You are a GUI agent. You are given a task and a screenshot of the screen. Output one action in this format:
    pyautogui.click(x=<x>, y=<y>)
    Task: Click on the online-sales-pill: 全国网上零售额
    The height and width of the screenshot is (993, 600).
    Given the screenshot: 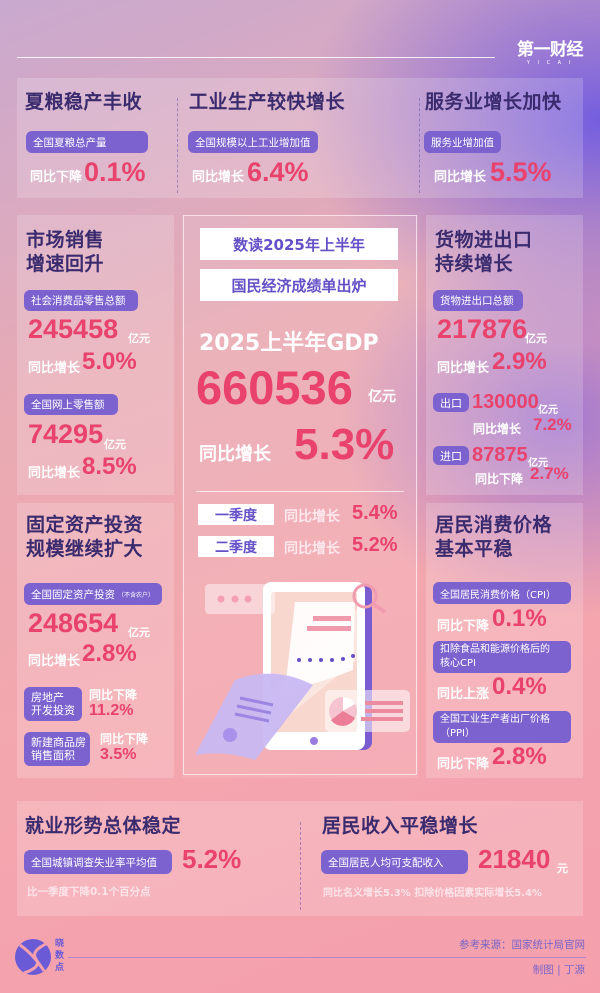 What is the action you would take?
    pyautogui.click(x=71, y=404)
    